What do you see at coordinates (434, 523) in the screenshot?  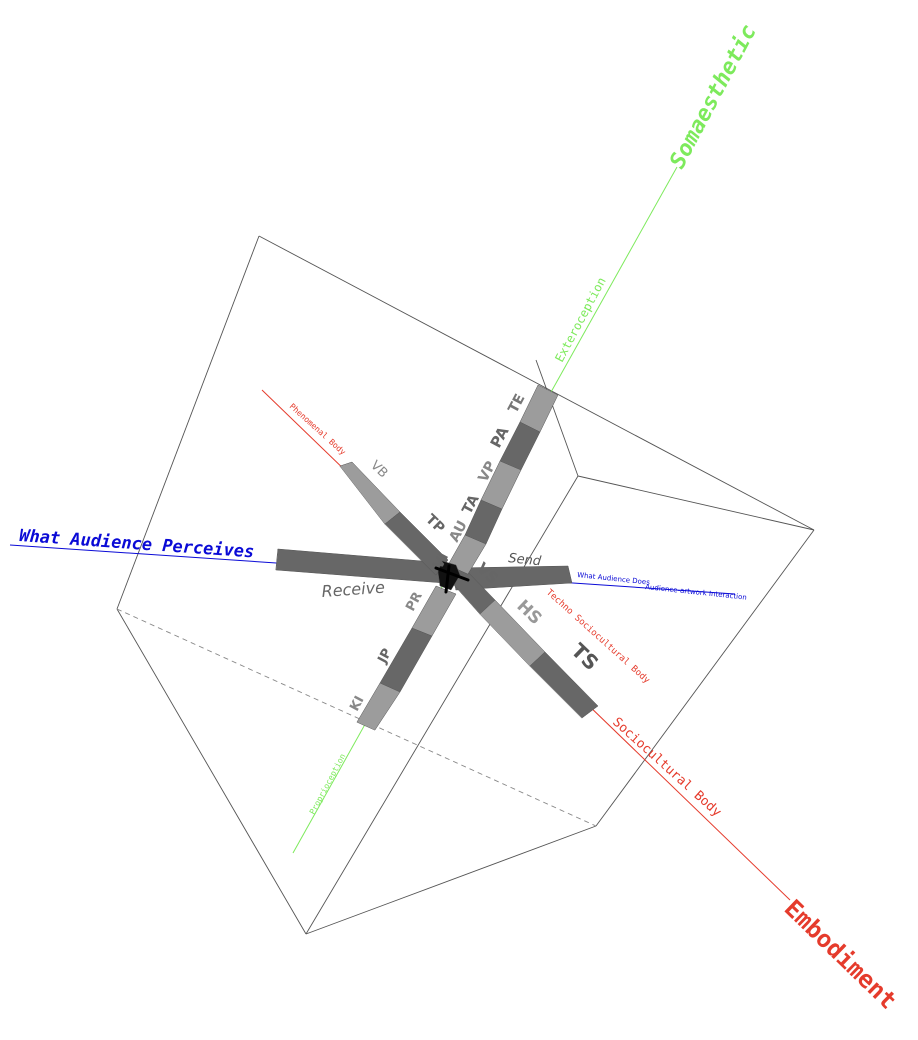 I see `bar-label-tp: TP` at bounding box center [434, 523].